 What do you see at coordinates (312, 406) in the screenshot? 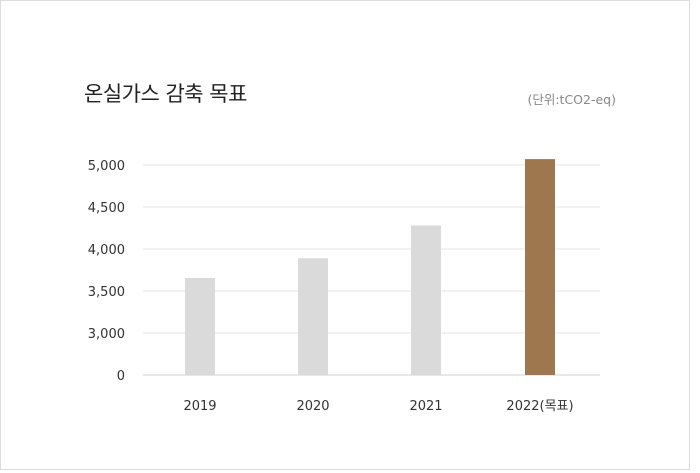
I see `x-category-label: 2020` at bounding box center [312, 406].